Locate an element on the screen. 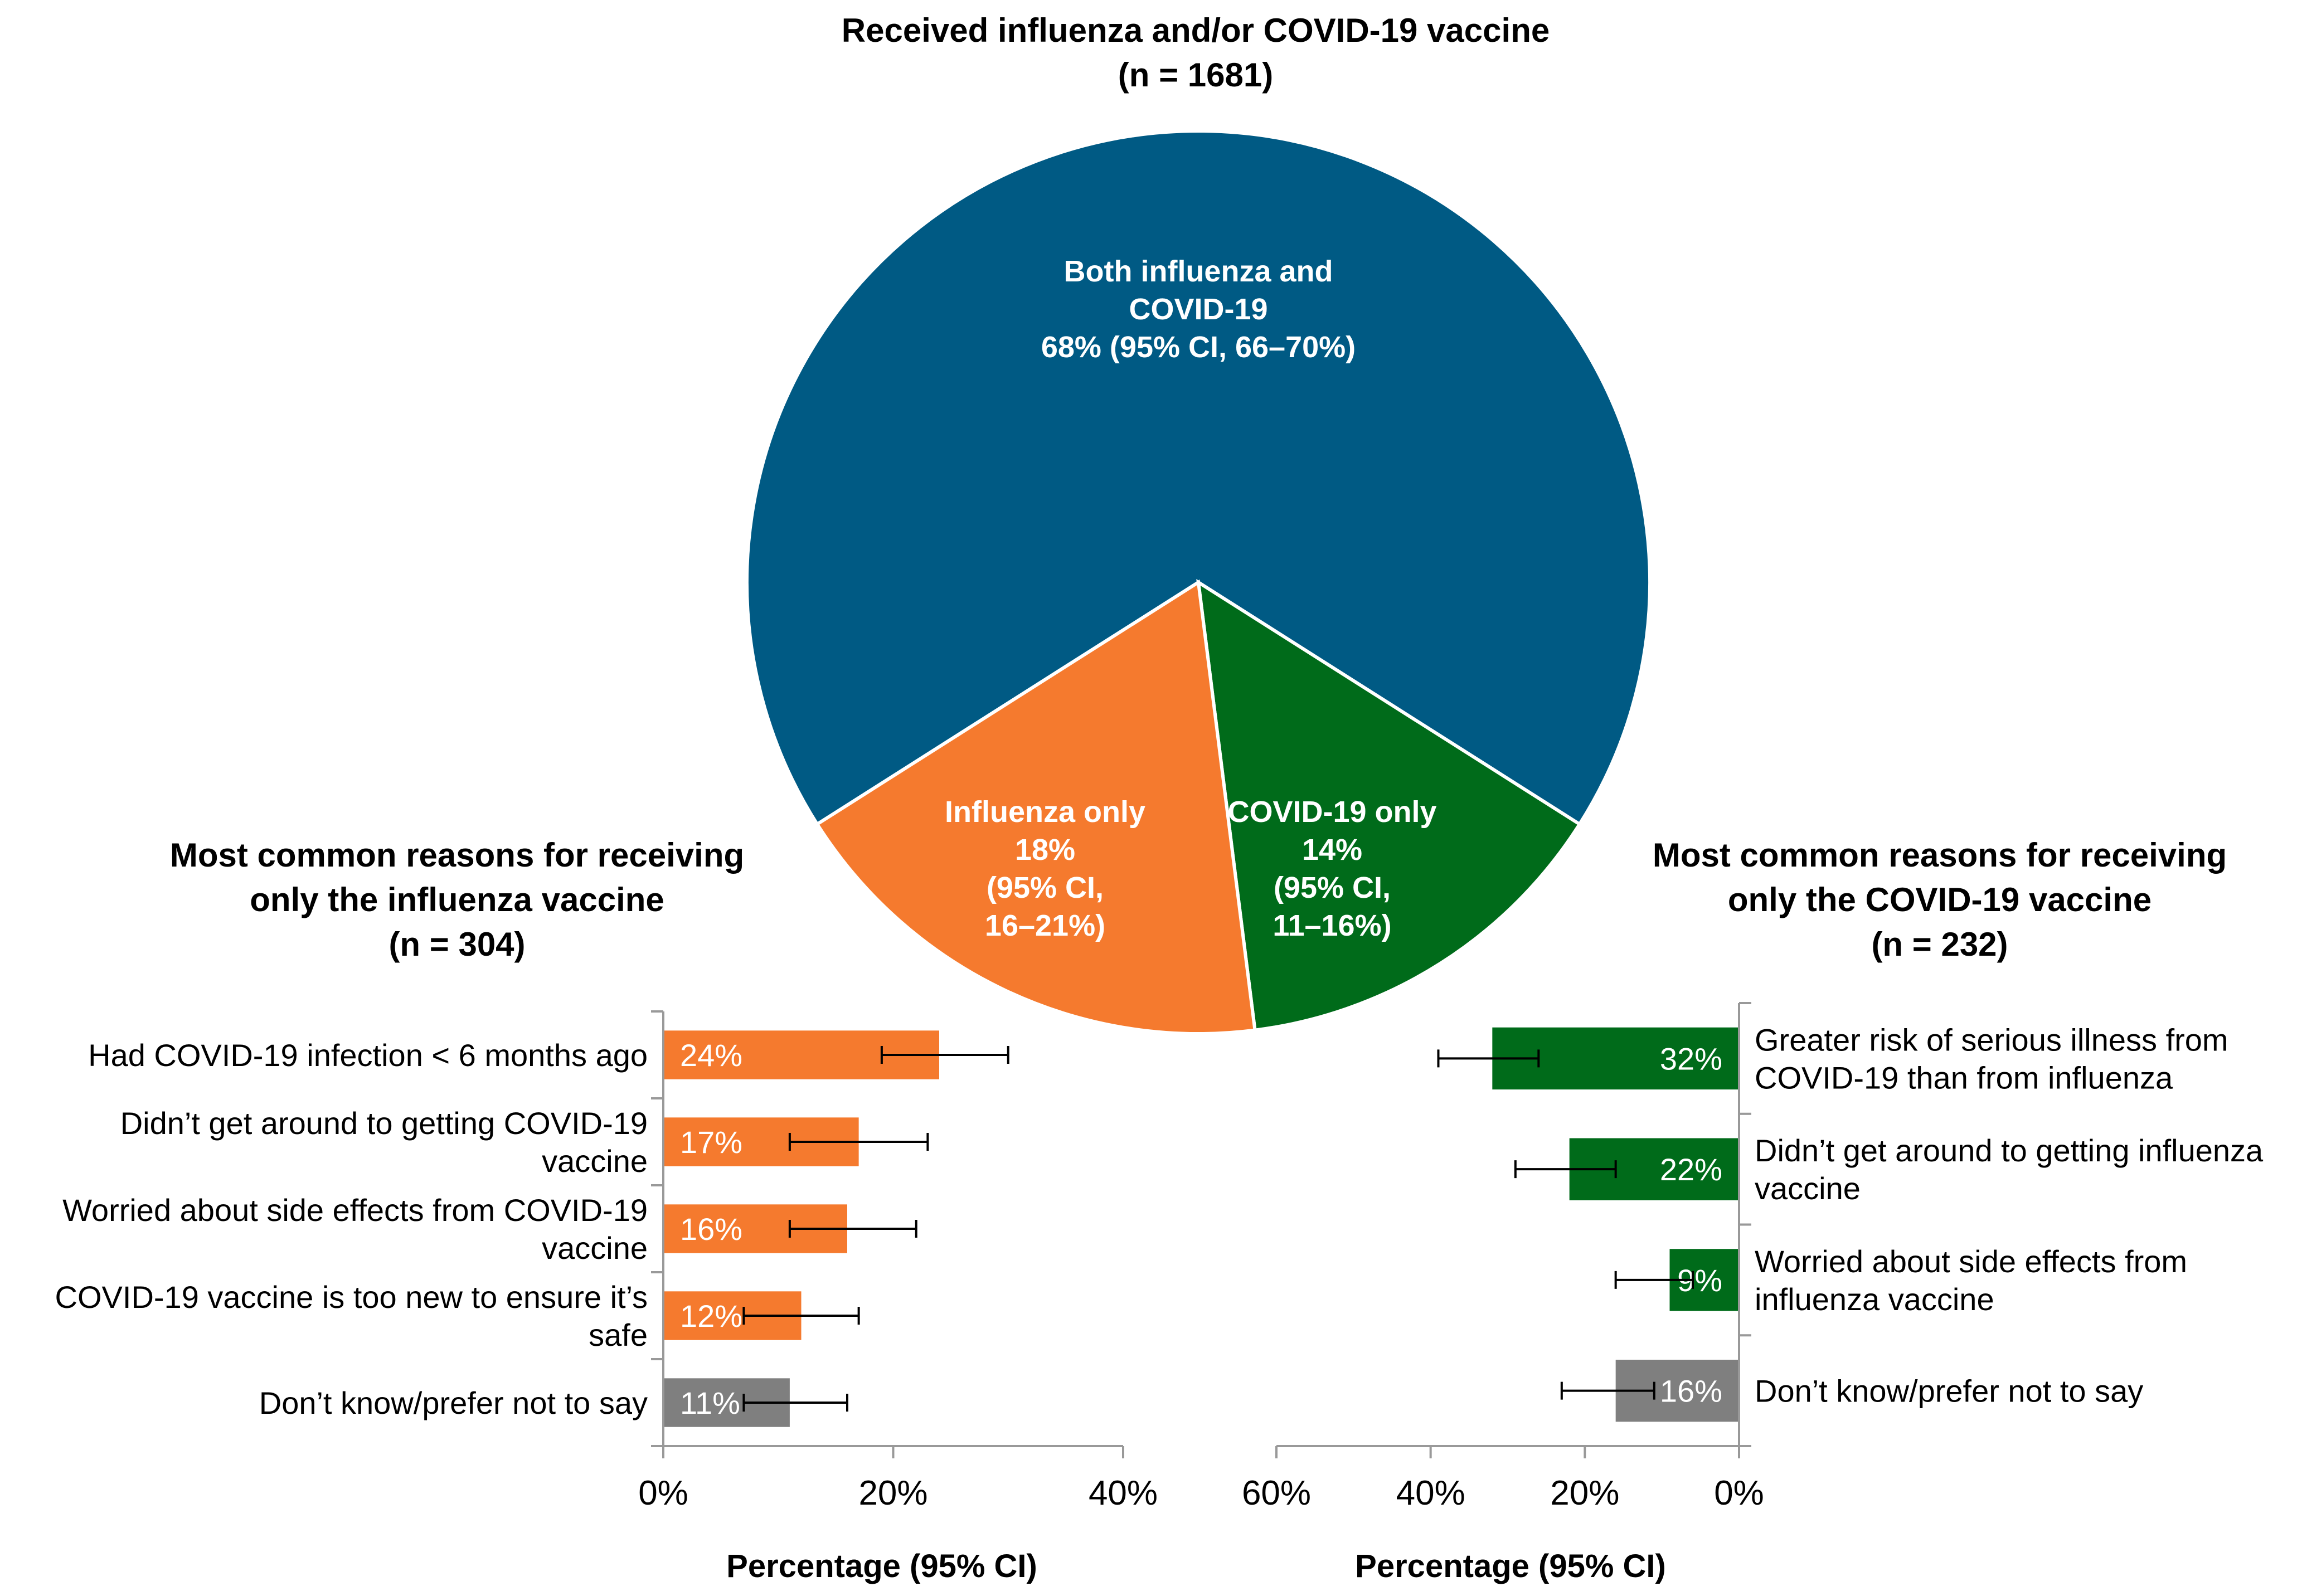  chart-title-line: only the COVID-19 vaccine is located at coordinates (1940, 899).